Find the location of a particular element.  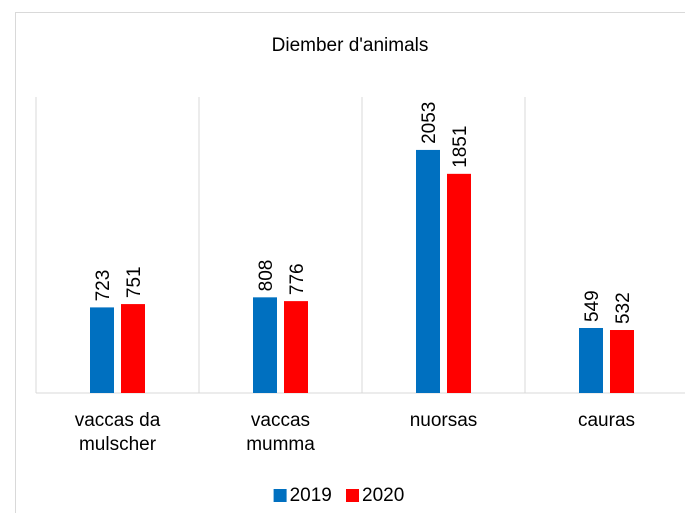

x-tick-label: nuorsas is located at coordinates (443, 420).